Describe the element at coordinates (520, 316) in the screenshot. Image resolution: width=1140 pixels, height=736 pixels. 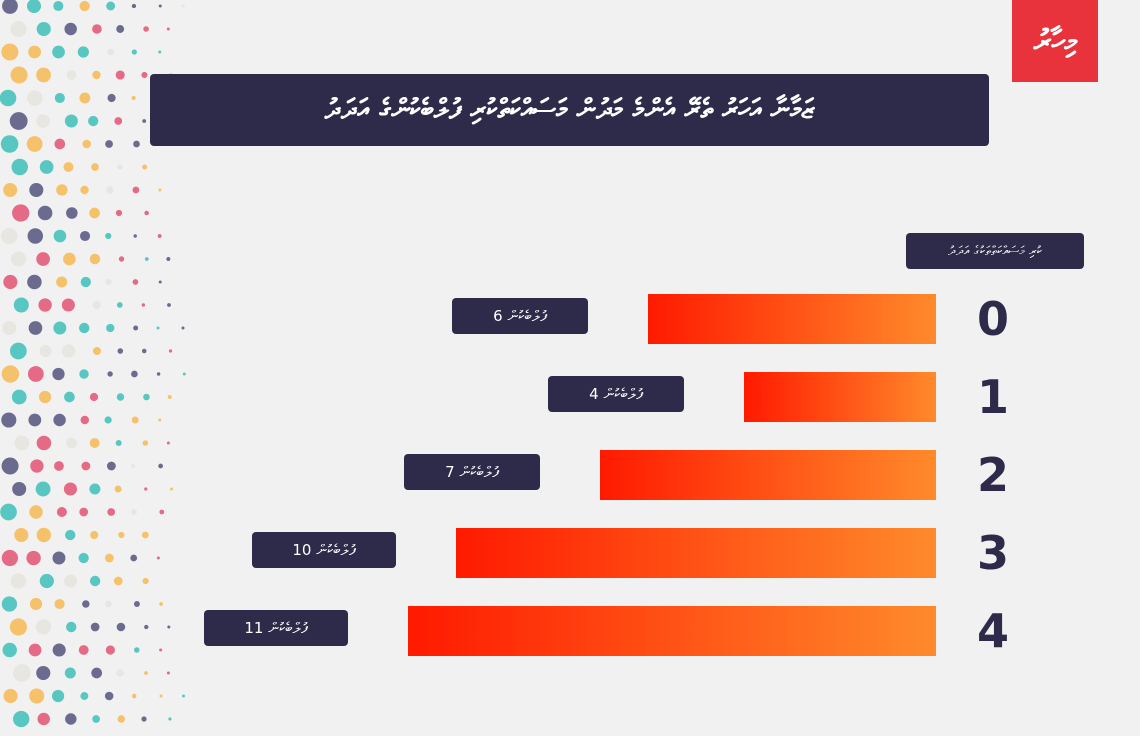
I see `value-label-0: 6 ފުލްބެކުން` at that location.